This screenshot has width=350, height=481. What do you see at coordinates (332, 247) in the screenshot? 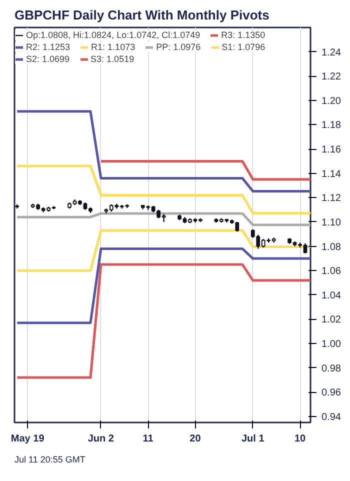
I see `y-tick-label: 1.08` at bounding box center [332, 247].